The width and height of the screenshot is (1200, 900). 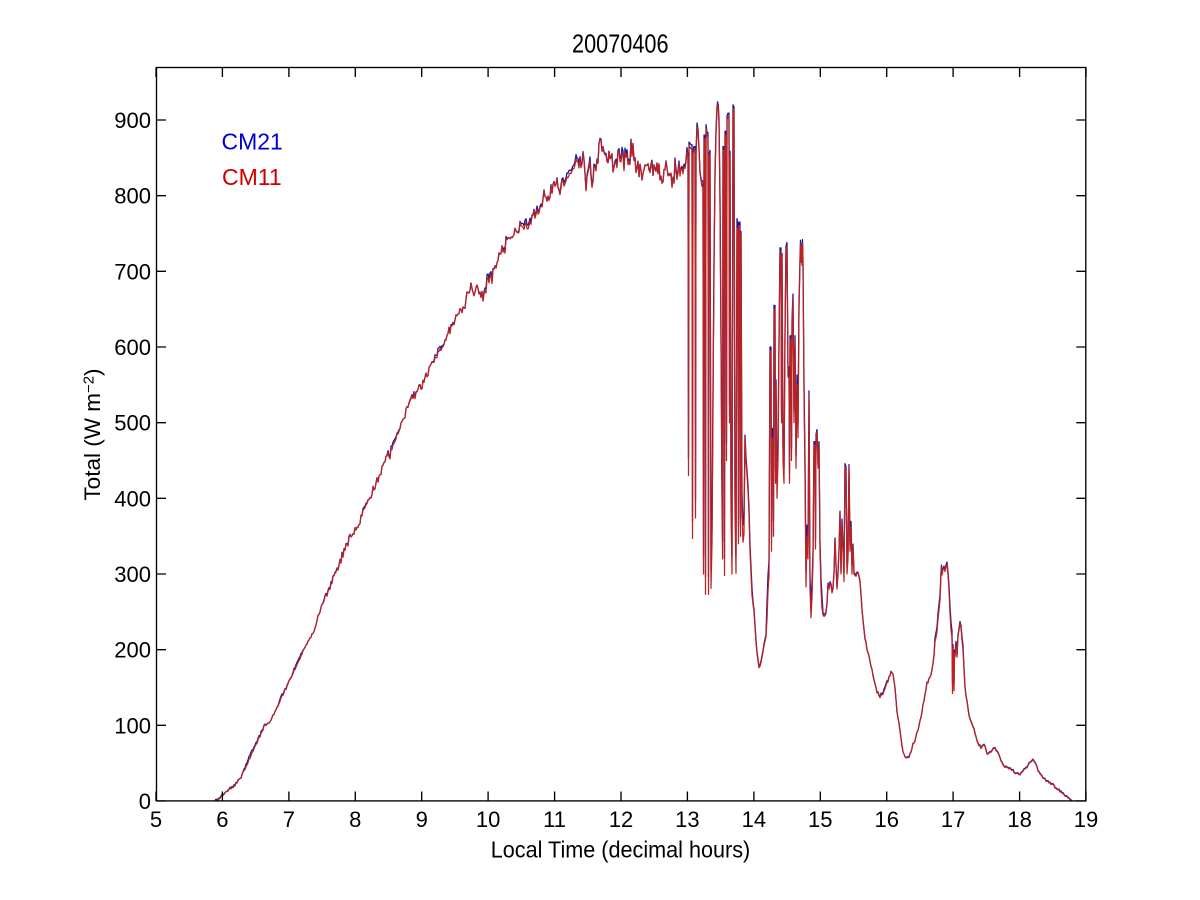 What do you see at coordinates (687, 819) in the screenshot?
I see `svg-text: 13` at bounding box center [687, 819].